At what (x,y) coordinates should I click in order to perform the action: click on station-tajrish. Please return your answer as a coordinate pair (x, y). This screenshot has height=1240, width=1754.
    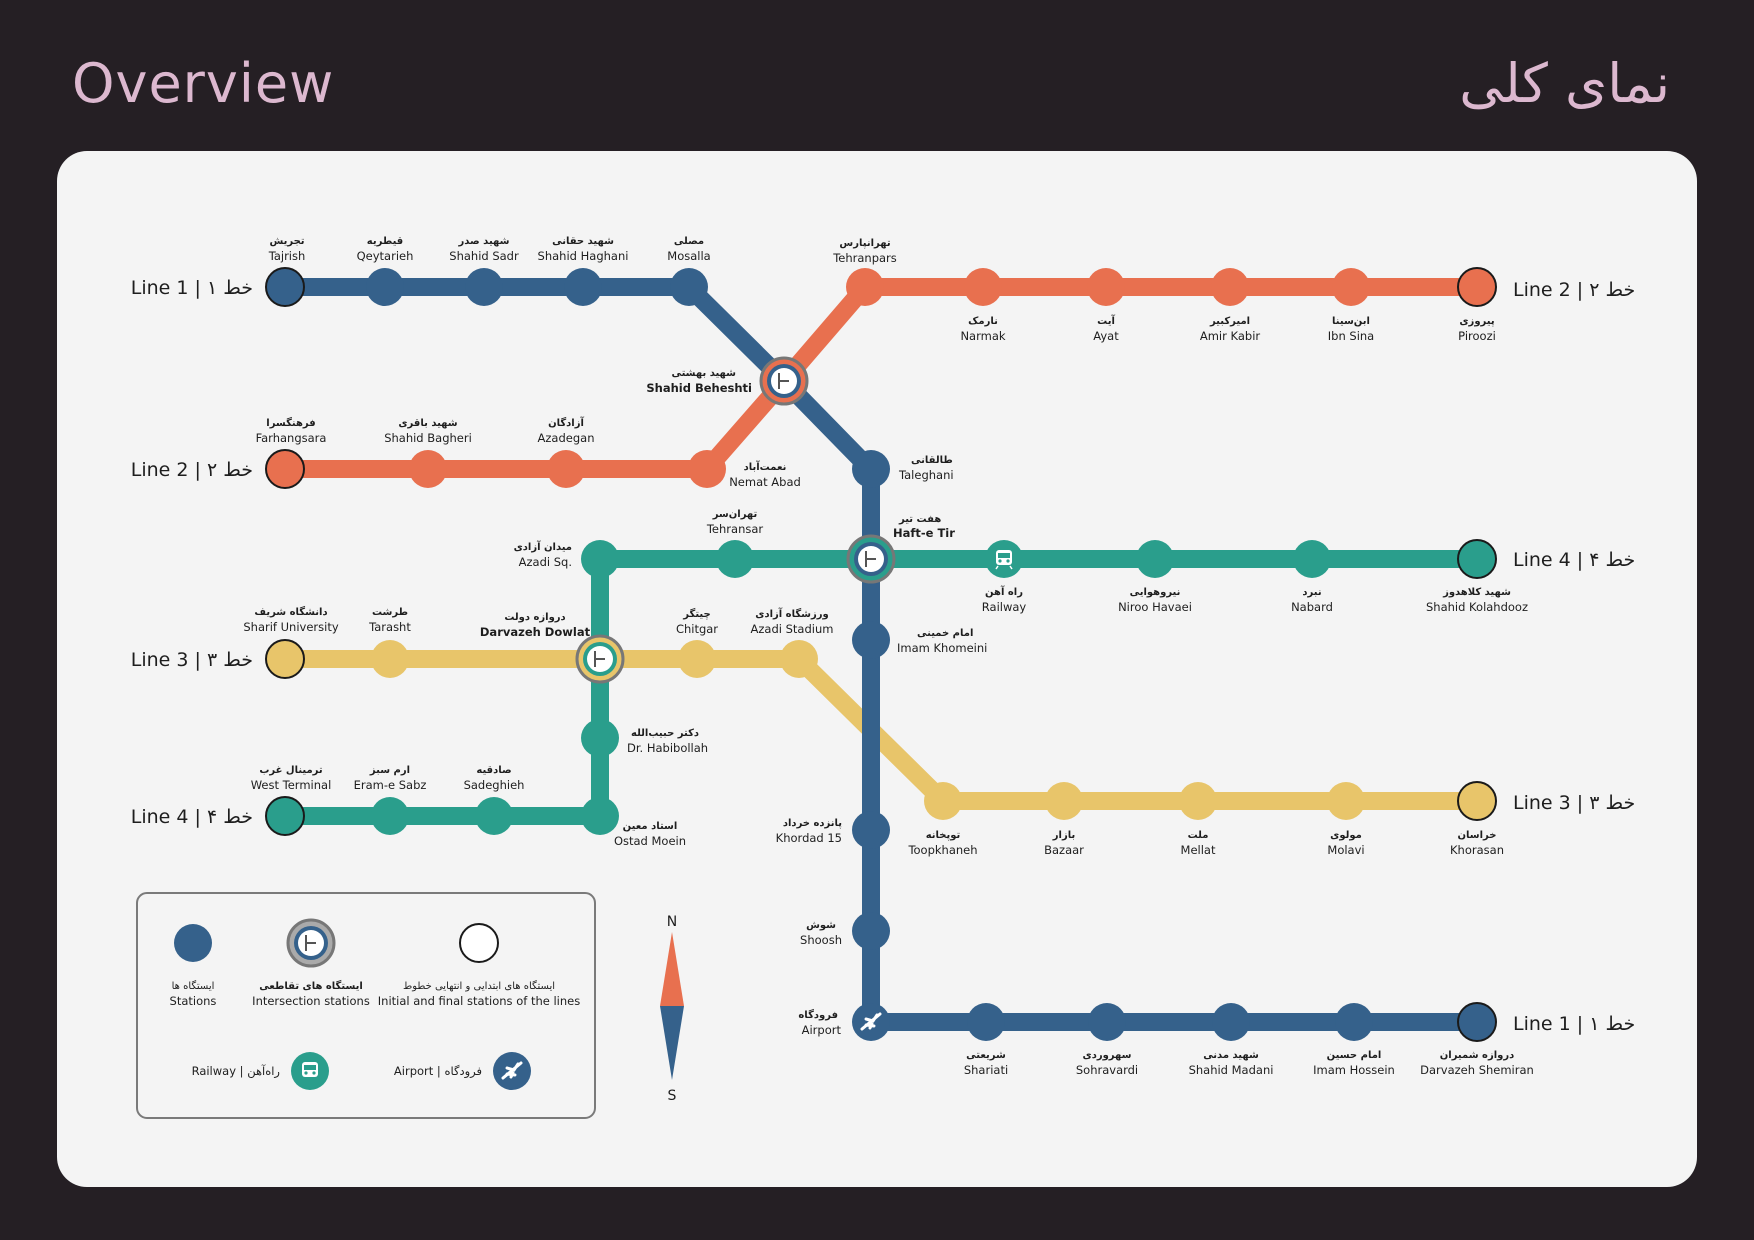
    Looking at the image, I should click on (285, 287).